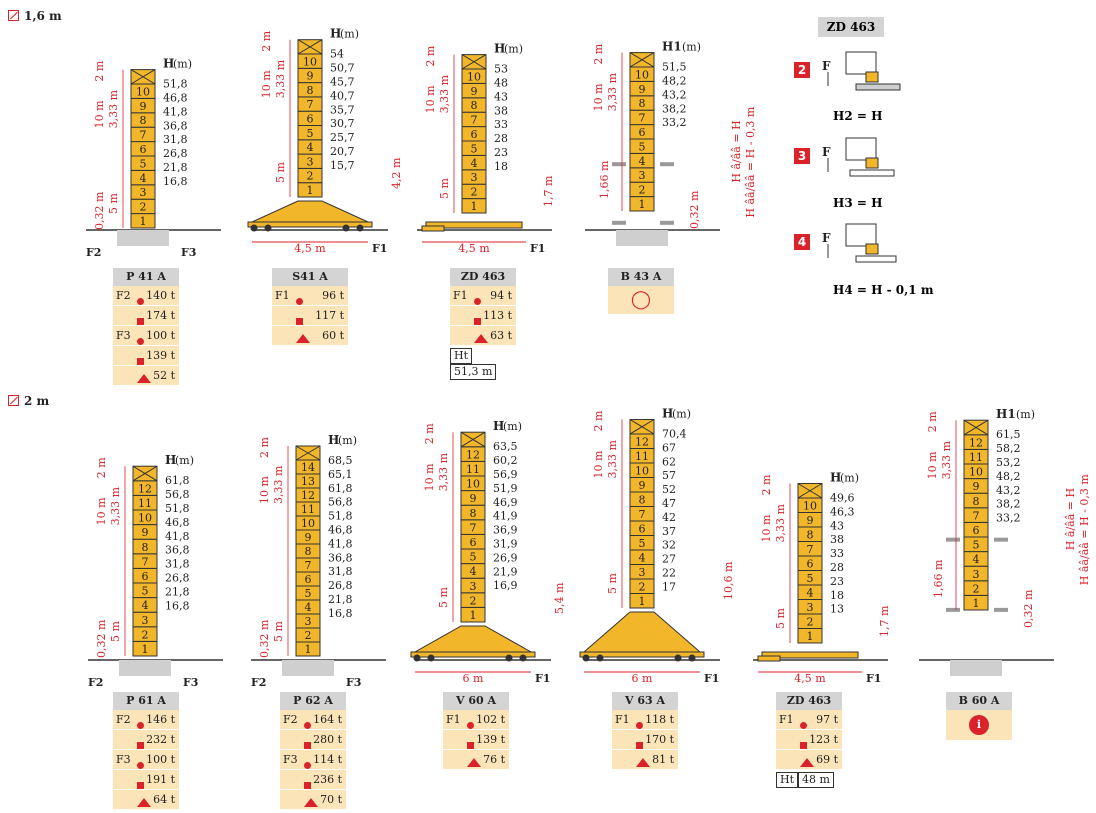 The width and height of the screenshot is (1096, 813). Describe the element at coordinates (674, 81) in the screenshot. I see `height-value: 48,2` at that location.